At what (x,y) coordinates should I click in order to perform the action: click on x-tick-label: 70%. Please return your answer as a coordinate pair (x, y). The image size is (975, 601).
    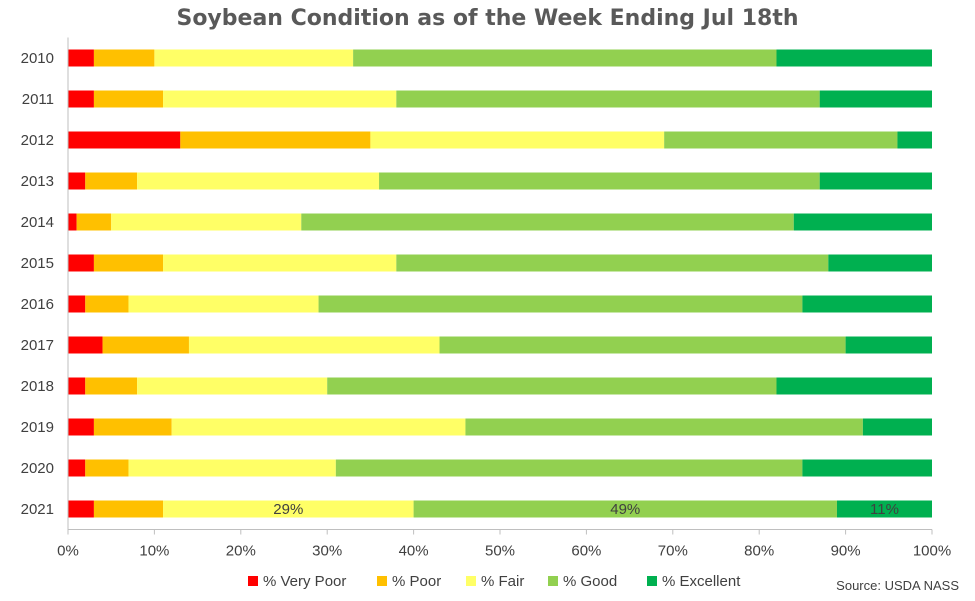
    Looking at the image, I should click on (673, 551).